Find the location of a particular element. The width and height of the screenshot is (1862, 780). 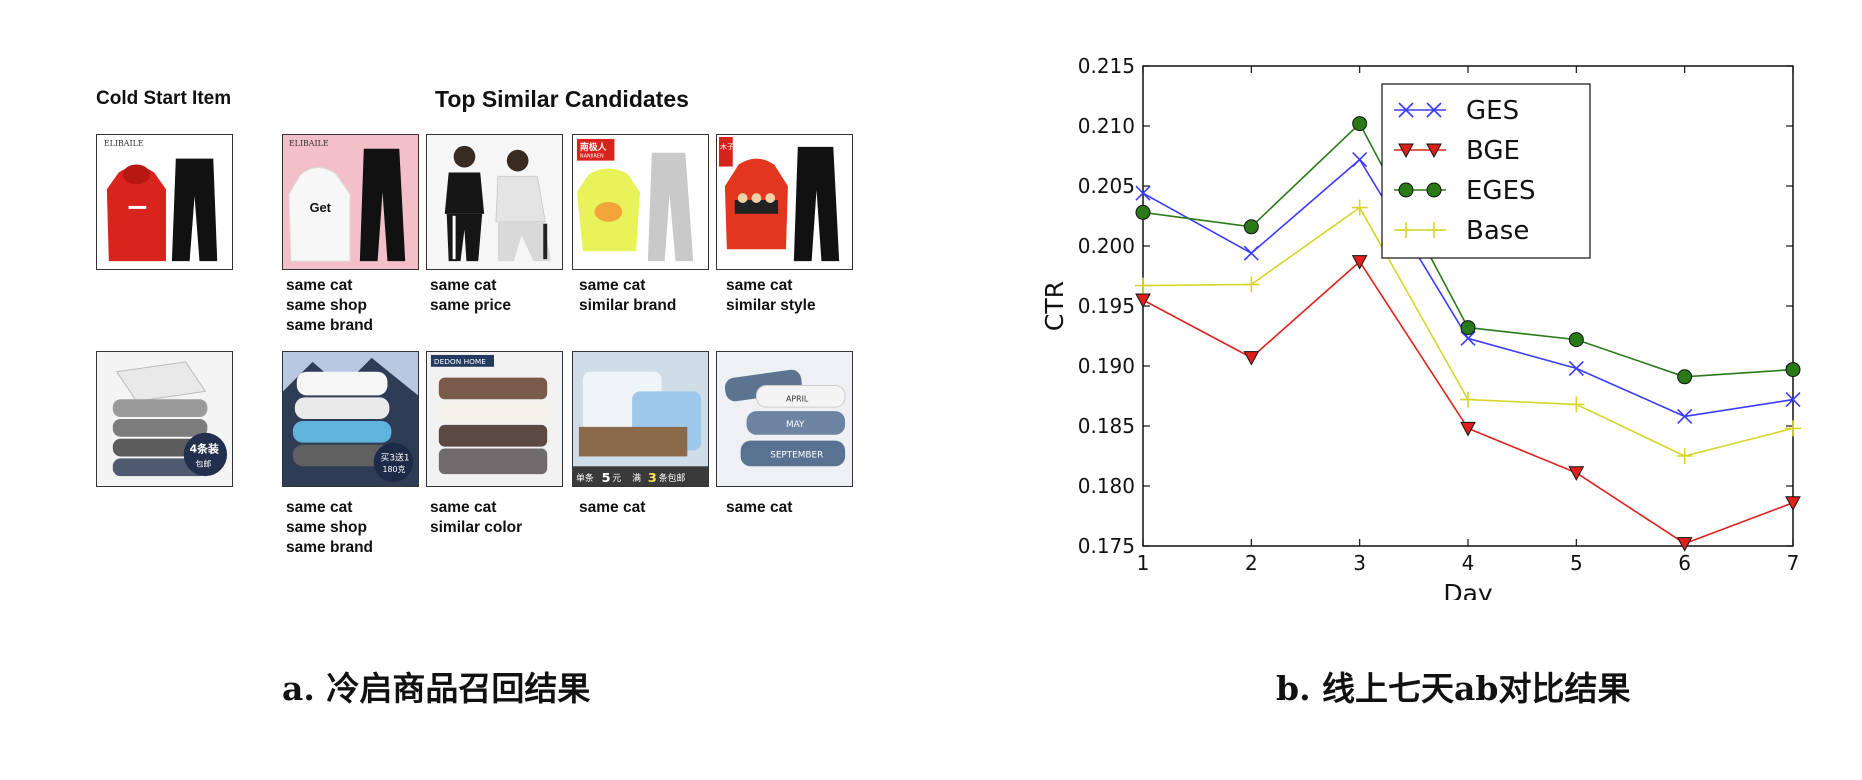

caption-row1-3: same cat similar brand is located at coordinates (627, 296).